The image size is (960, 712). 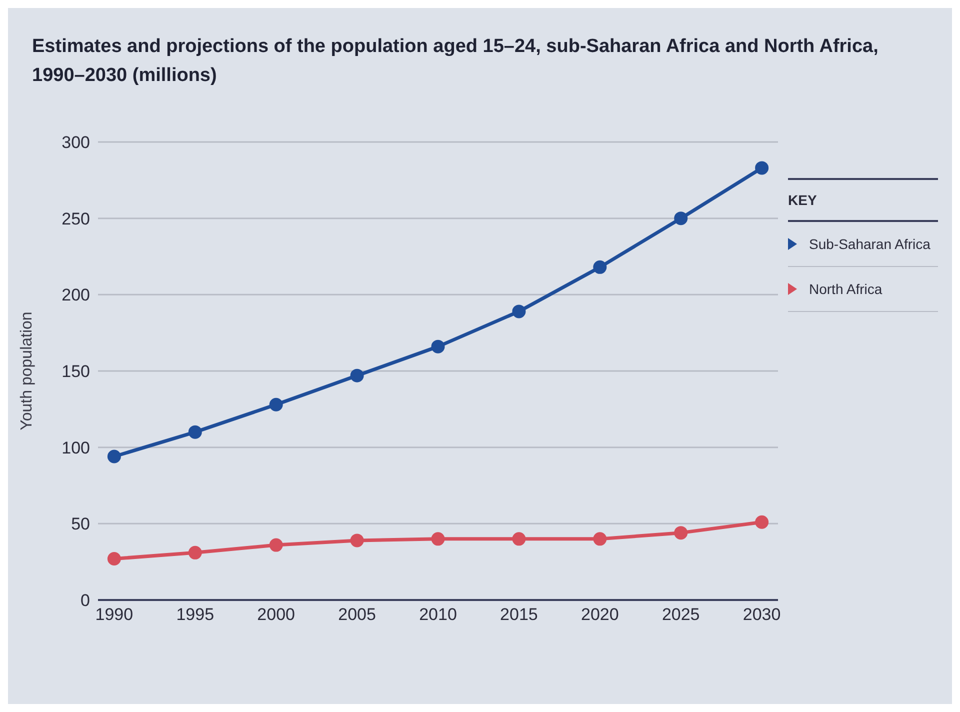 What do you see at coordinates (76, 295) in the screenshot?
I see `y-tick-label: 200` at bounding box center [76, 295].